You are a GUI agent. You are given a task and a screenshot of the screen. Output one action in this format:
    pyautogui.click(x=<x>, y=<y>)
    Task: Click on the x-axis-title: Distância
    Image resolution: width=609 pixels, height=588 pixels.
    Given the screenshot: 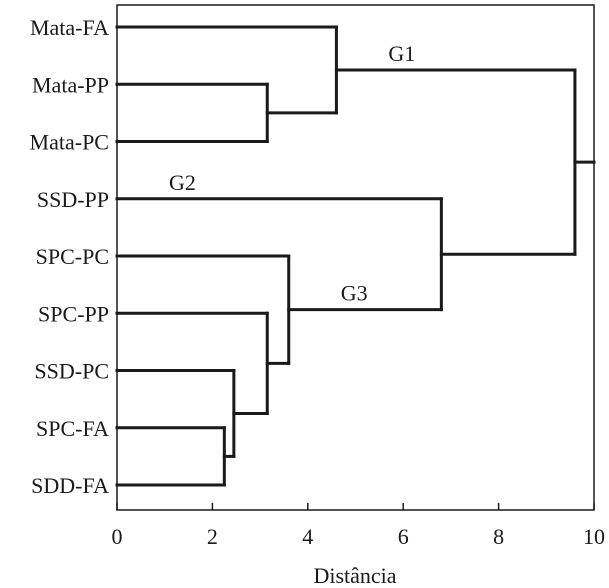 What is the action you would take?
    pyautogui.click(x=354, y=575)
    